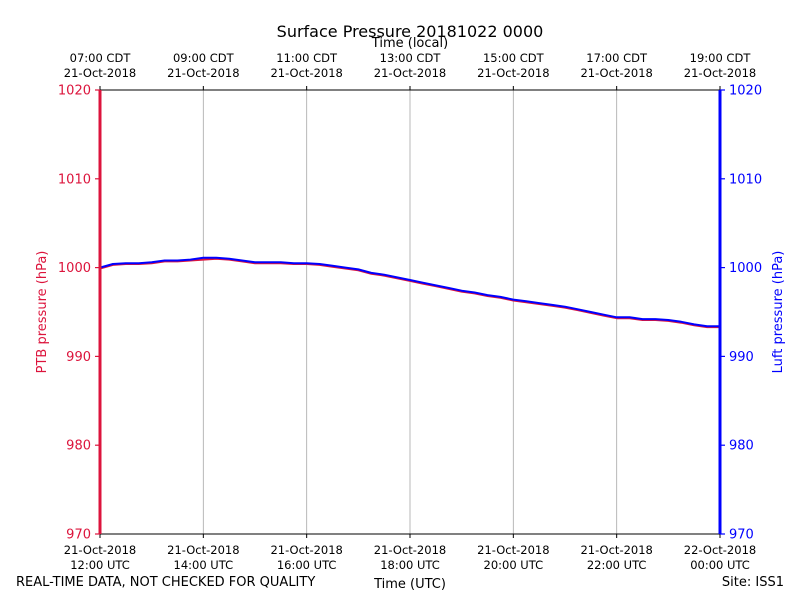 The height and width of the screenshot is (600, 800). I want to click on x-tick-time-label: 18:00 UTC, so click(410, 565).